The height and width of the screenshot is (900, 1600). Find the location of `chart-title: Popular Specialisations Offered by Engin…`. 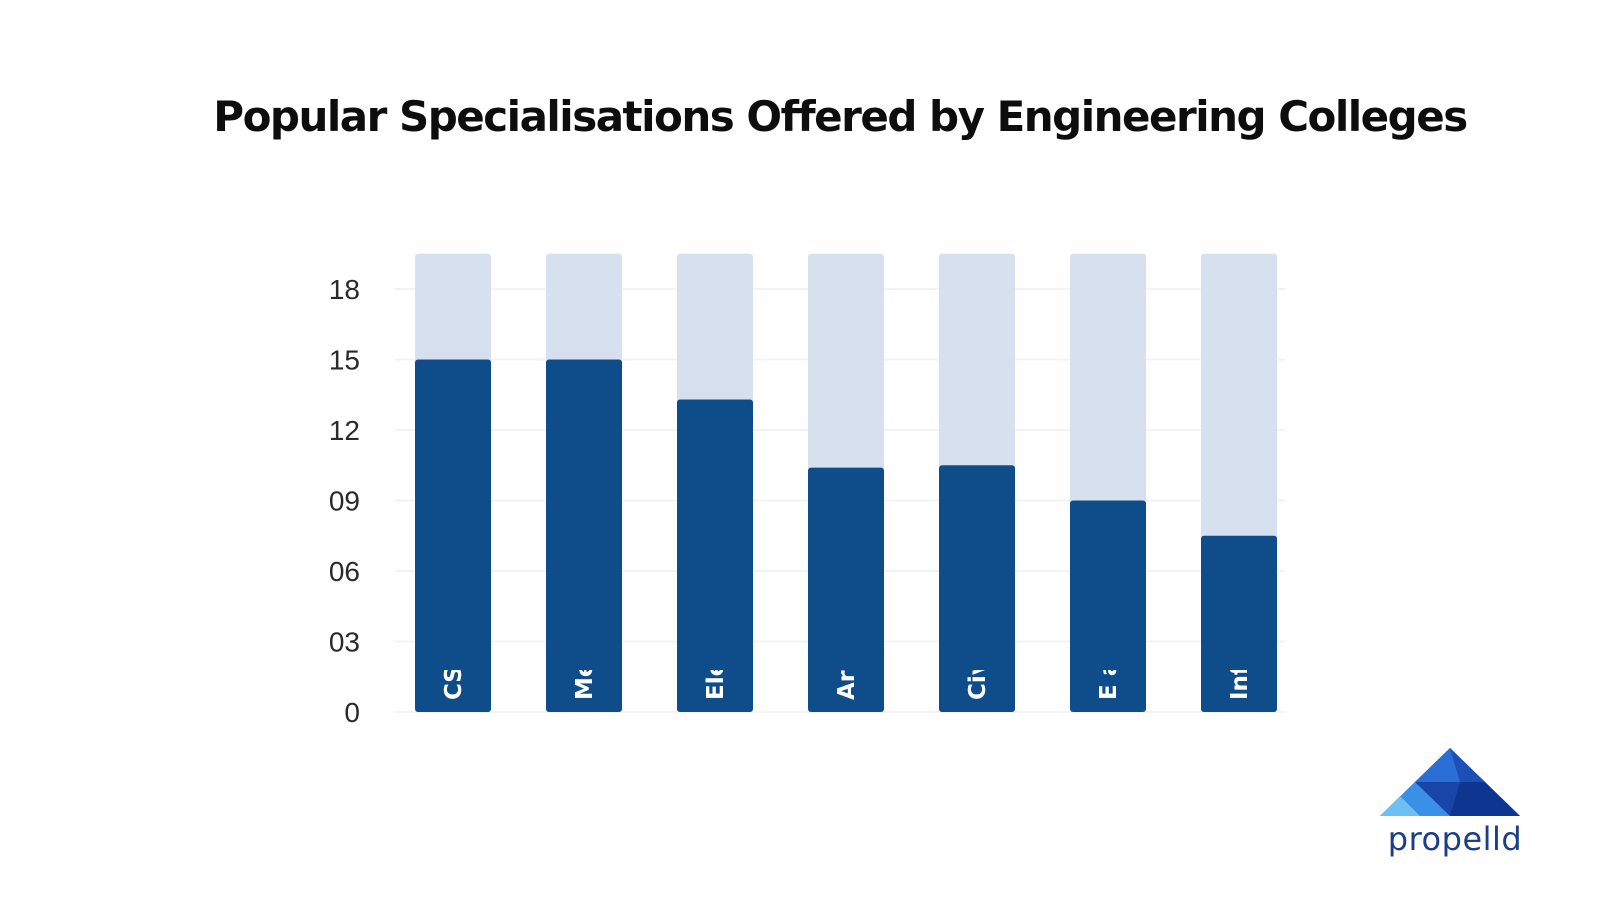

chart-title: Popular Specialisations Offered by Engin… is located at coordinates (840, 116).